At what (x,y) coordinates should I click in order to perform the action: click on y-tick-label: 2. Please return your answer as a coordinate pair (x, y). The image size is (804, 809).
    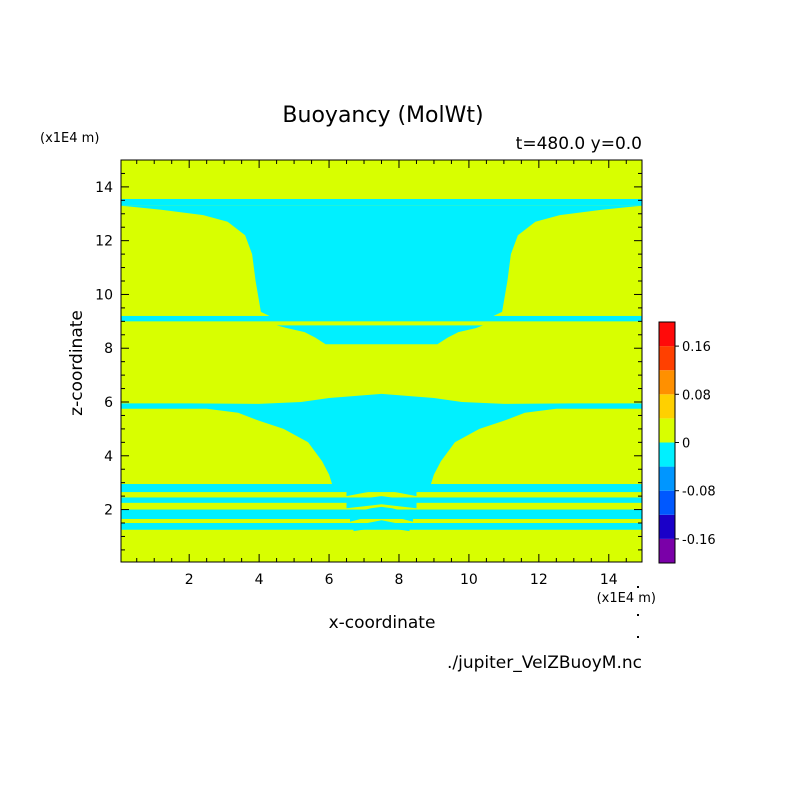
    Looking at the image, I should click on (108, 511).